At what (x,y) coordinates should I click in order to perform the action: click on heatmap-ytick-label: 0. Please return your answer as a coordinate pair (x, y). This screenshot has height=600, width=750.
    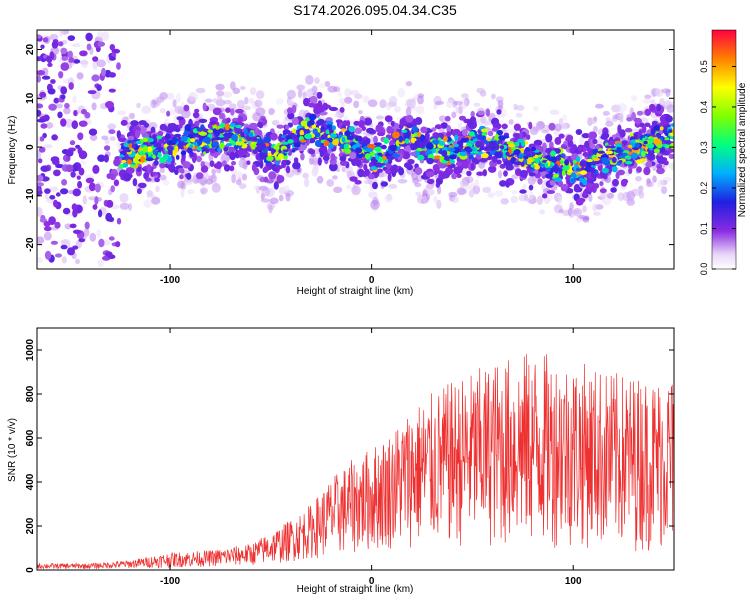
    Looking at the image, I should click on (30, 147).